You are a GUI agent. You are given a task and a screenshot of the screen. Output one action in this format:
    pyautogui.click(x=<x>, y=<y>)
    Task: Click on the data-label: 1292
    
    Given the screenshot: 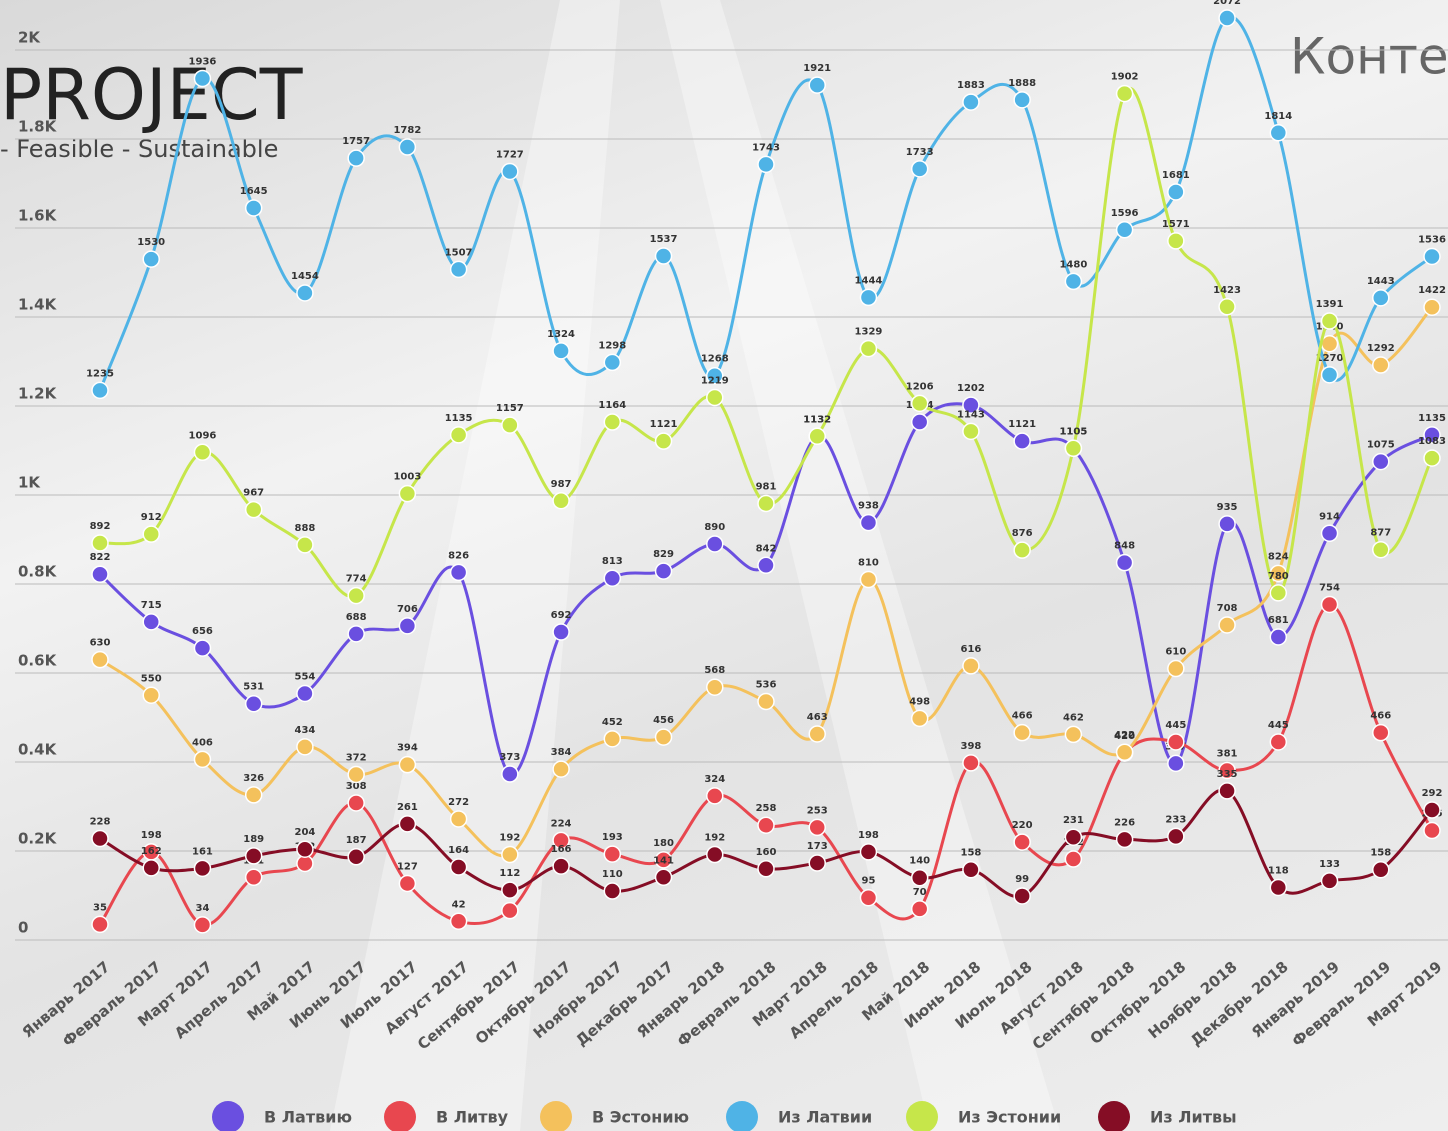 What is the action you would take?
    pyautogui.click(x=1381, y=348)
    